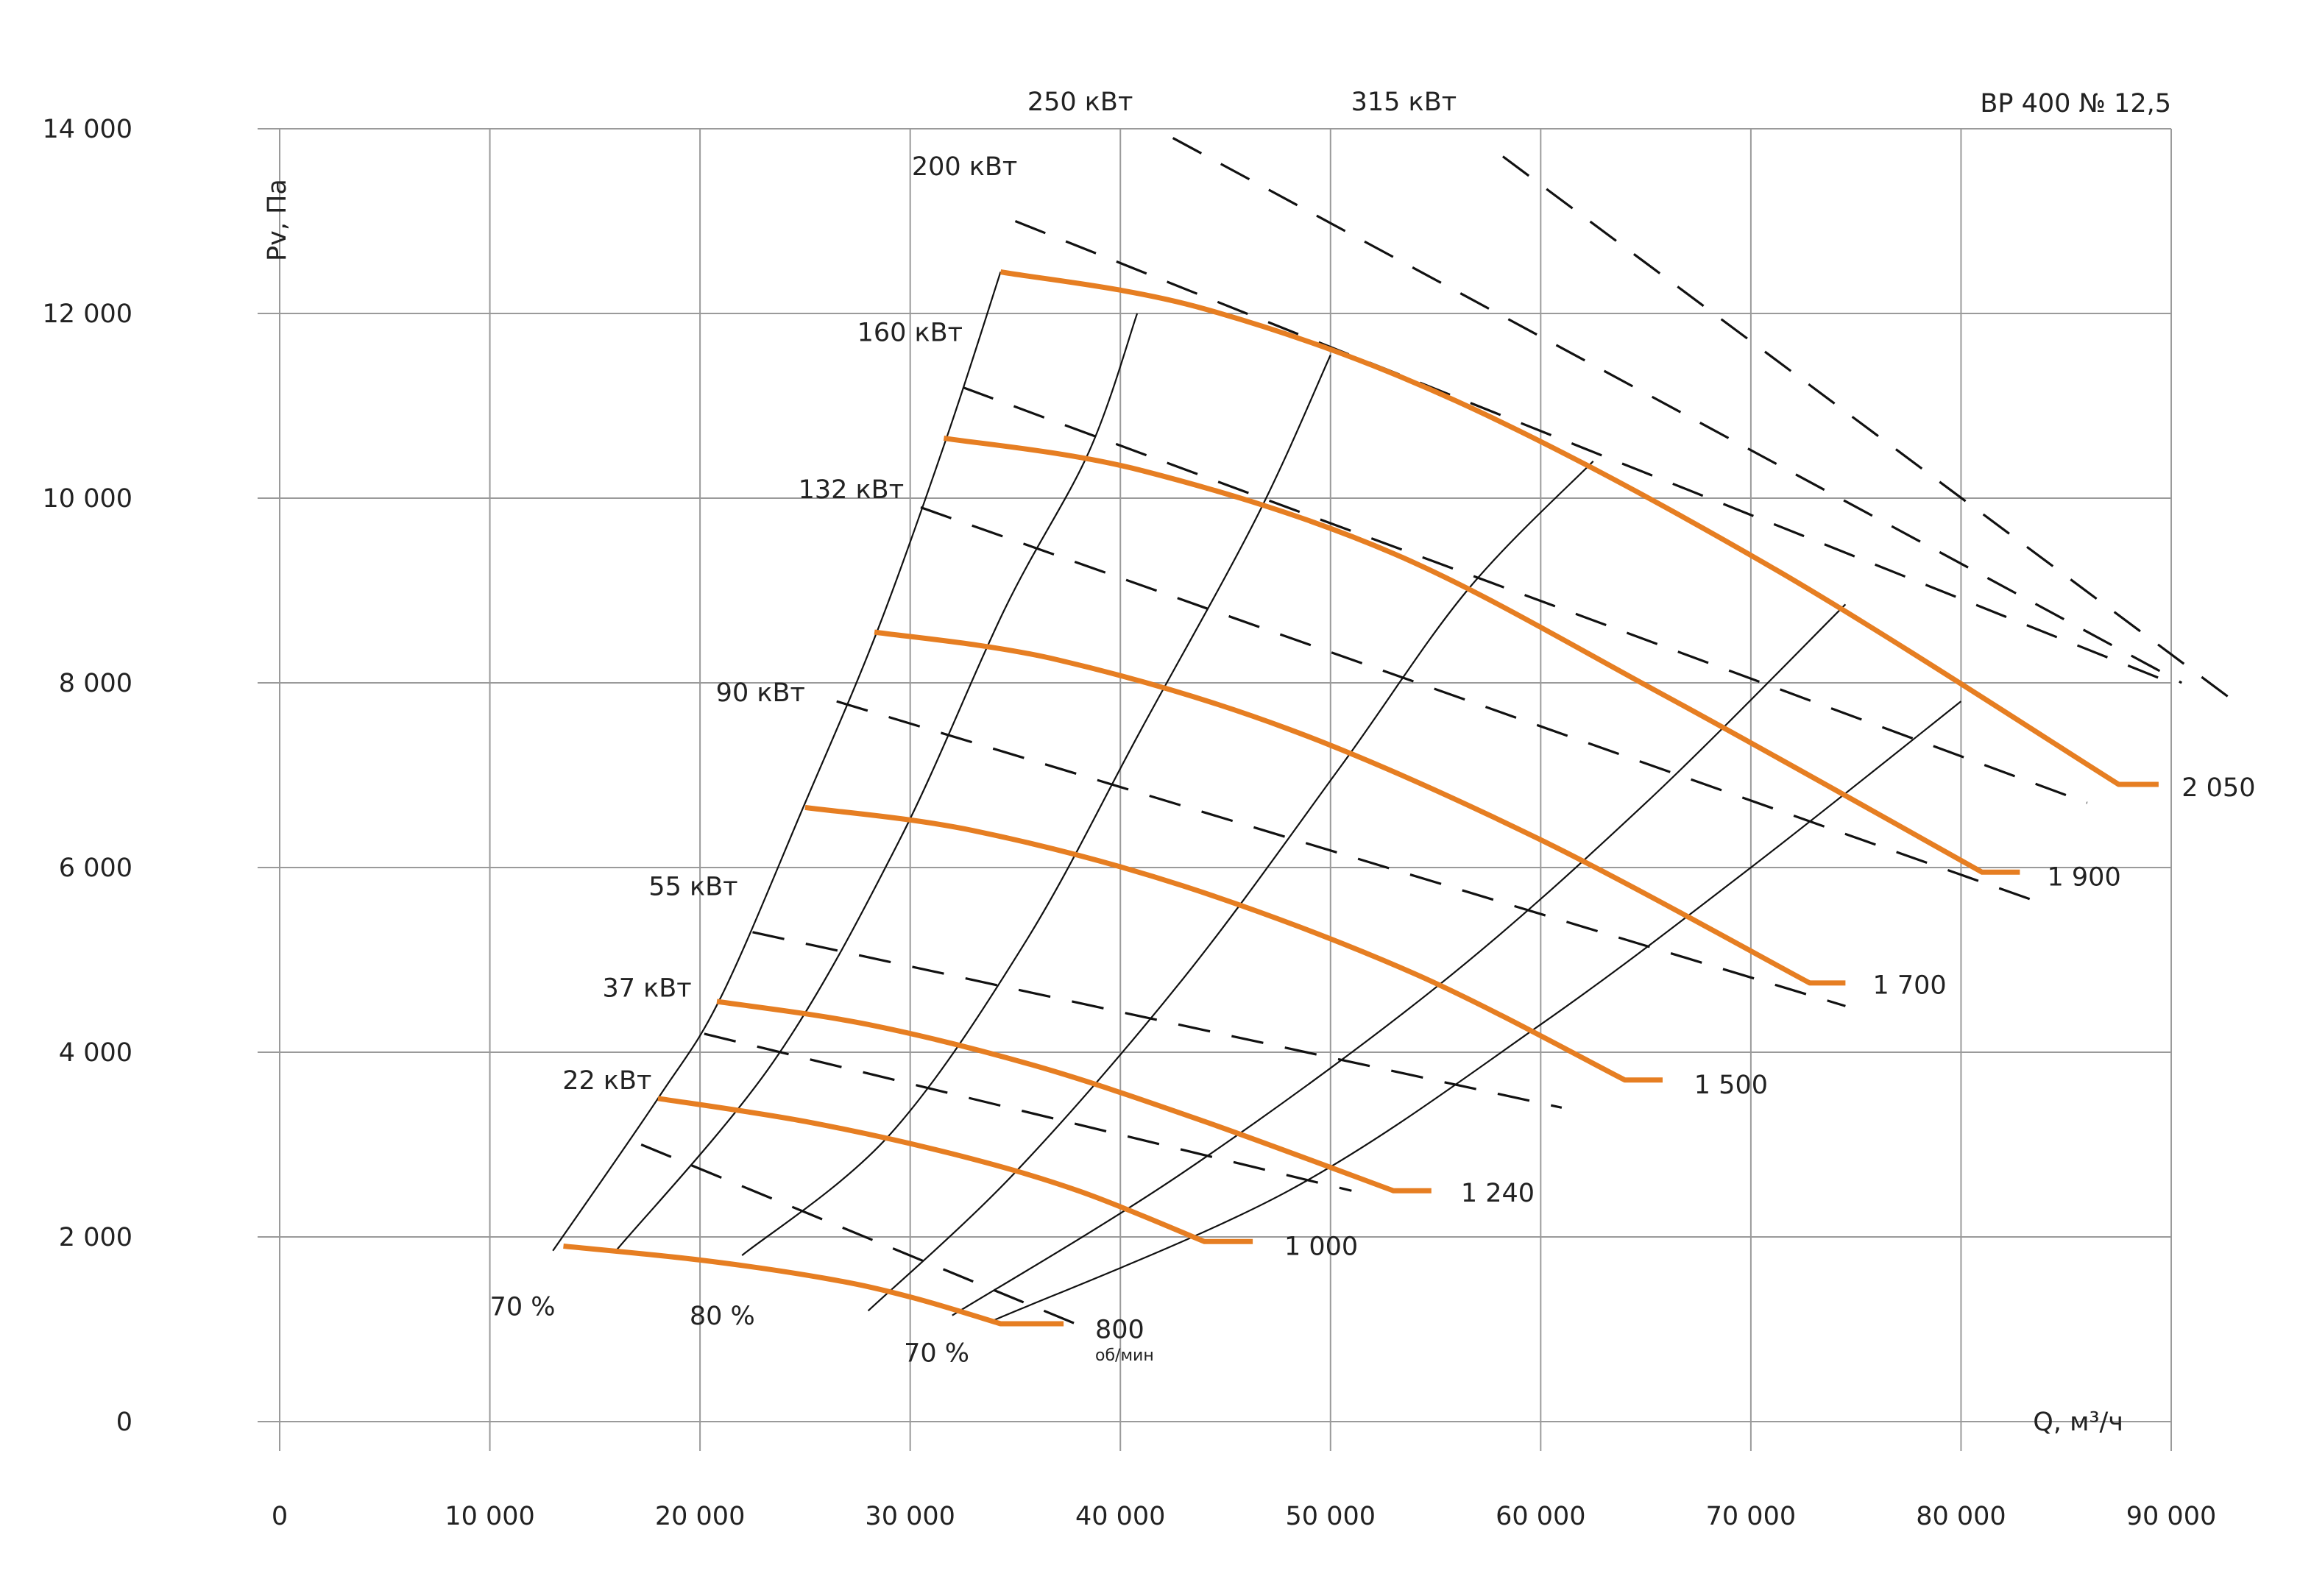 This screenshot has width=2300, height=1596. What do you see at coordinates (1080, 103) in the screenshot?
I see `power-line-label: 250 кВт` at bounding box center [1080, 103].